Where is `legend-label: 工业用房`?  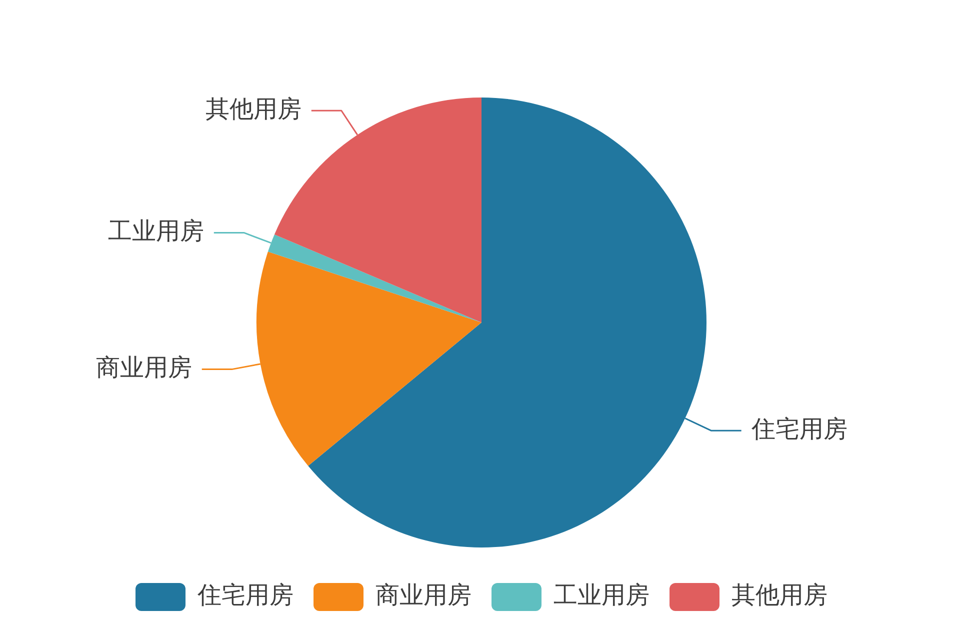 legend-label: 工业用房 is located at coordinates (602, 595).